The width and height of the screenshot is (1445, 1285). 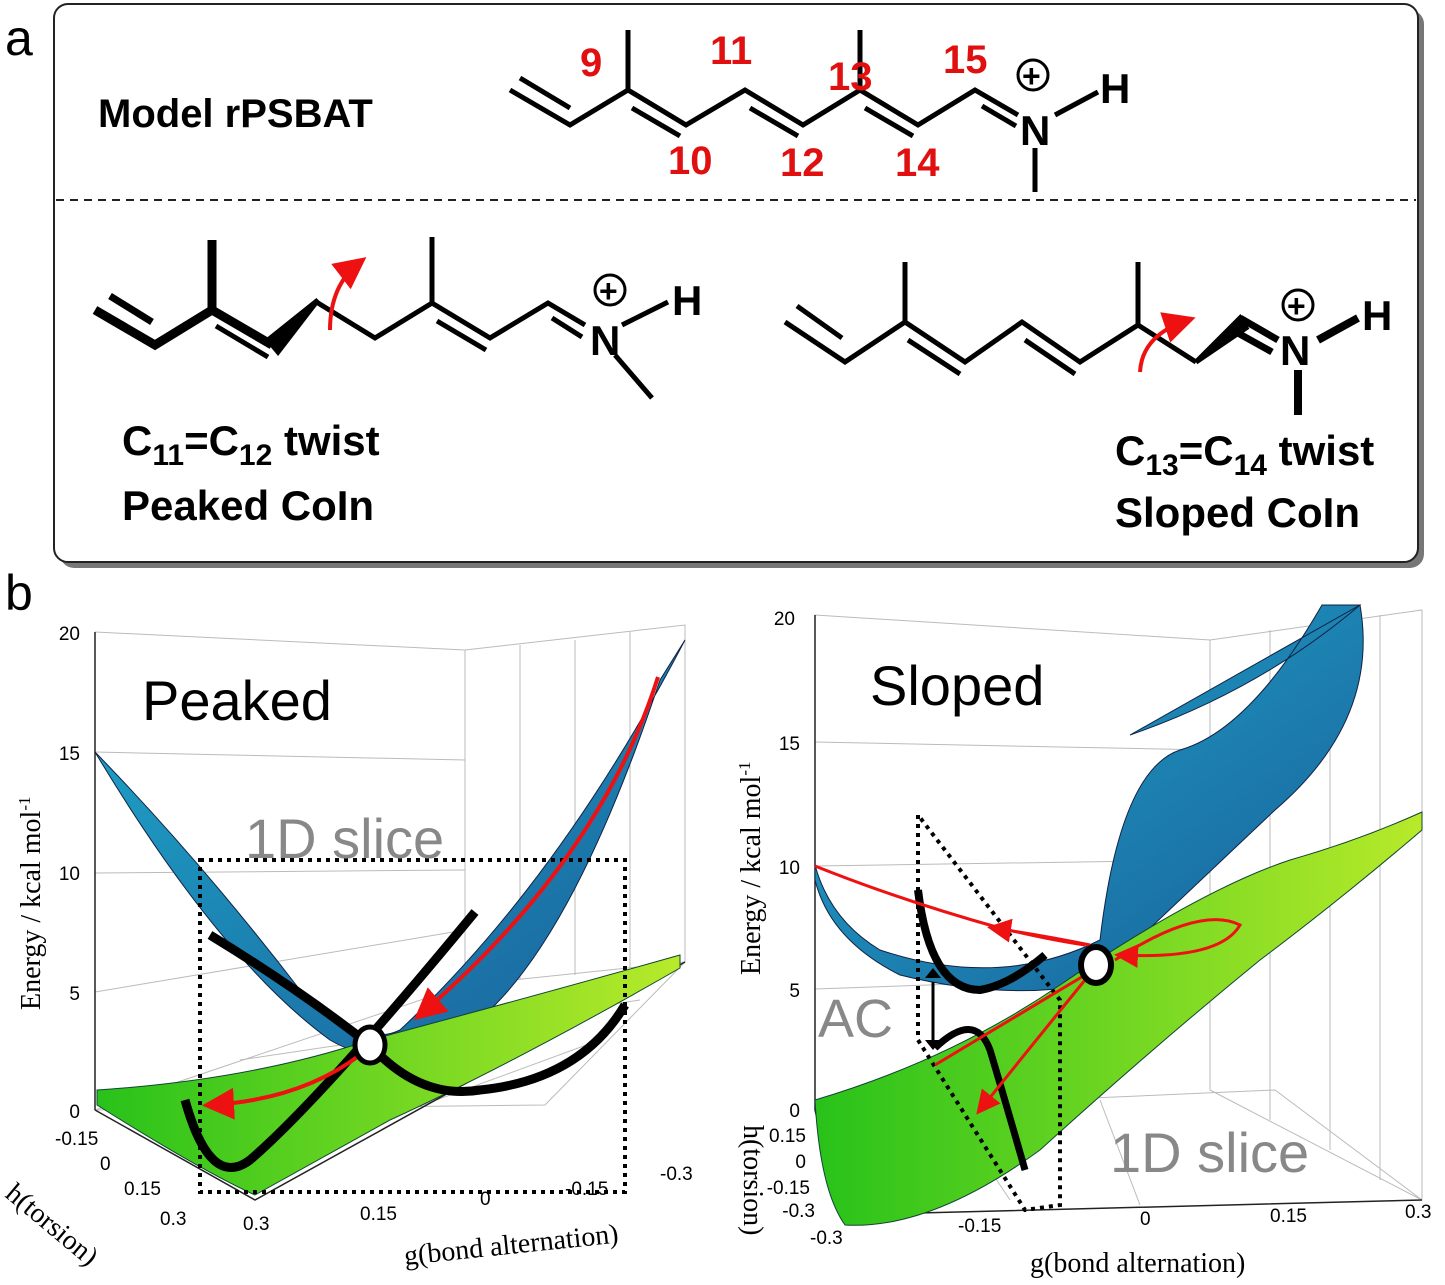 What do you see at coordinates (917, 163) in the screenshot?
I see `svg-text: 14` at bounding box center [917, 163].